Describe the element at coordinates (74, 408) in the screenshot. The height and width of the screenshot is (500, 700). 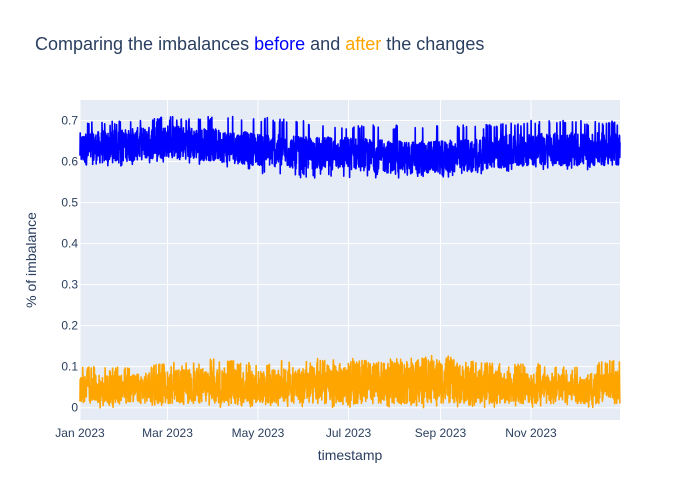
I see `y-tick-label: 0` at that location.